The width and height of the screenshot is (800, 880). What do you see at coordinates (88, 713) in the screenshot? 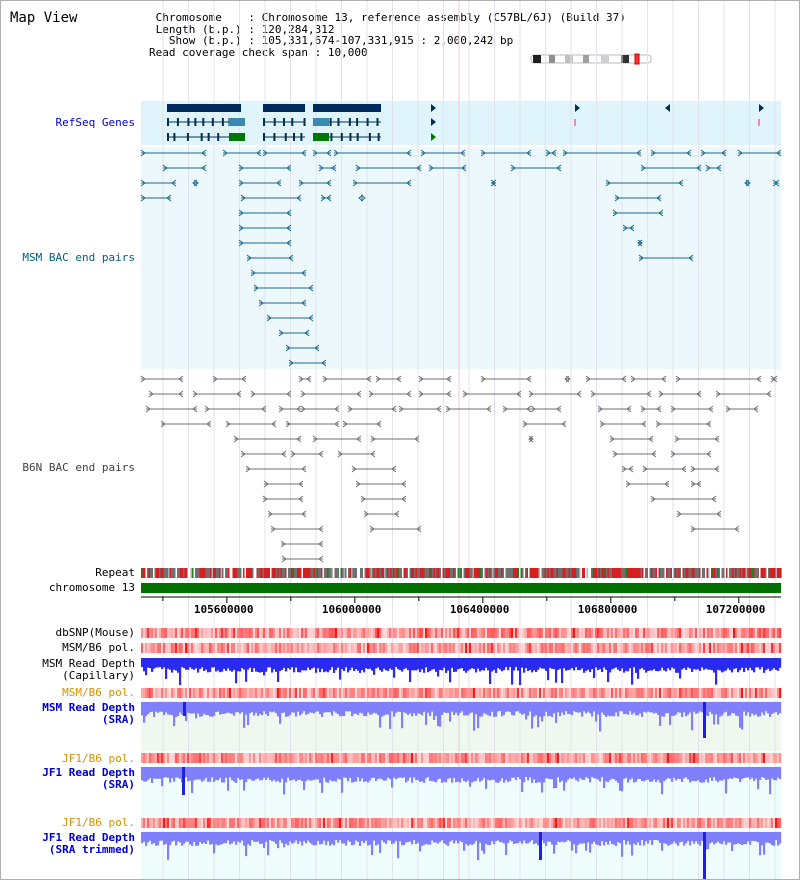
I see `track-label-msm-depth-sra: MSM Read Depth (SRA)` at bounding box center [88, 713].